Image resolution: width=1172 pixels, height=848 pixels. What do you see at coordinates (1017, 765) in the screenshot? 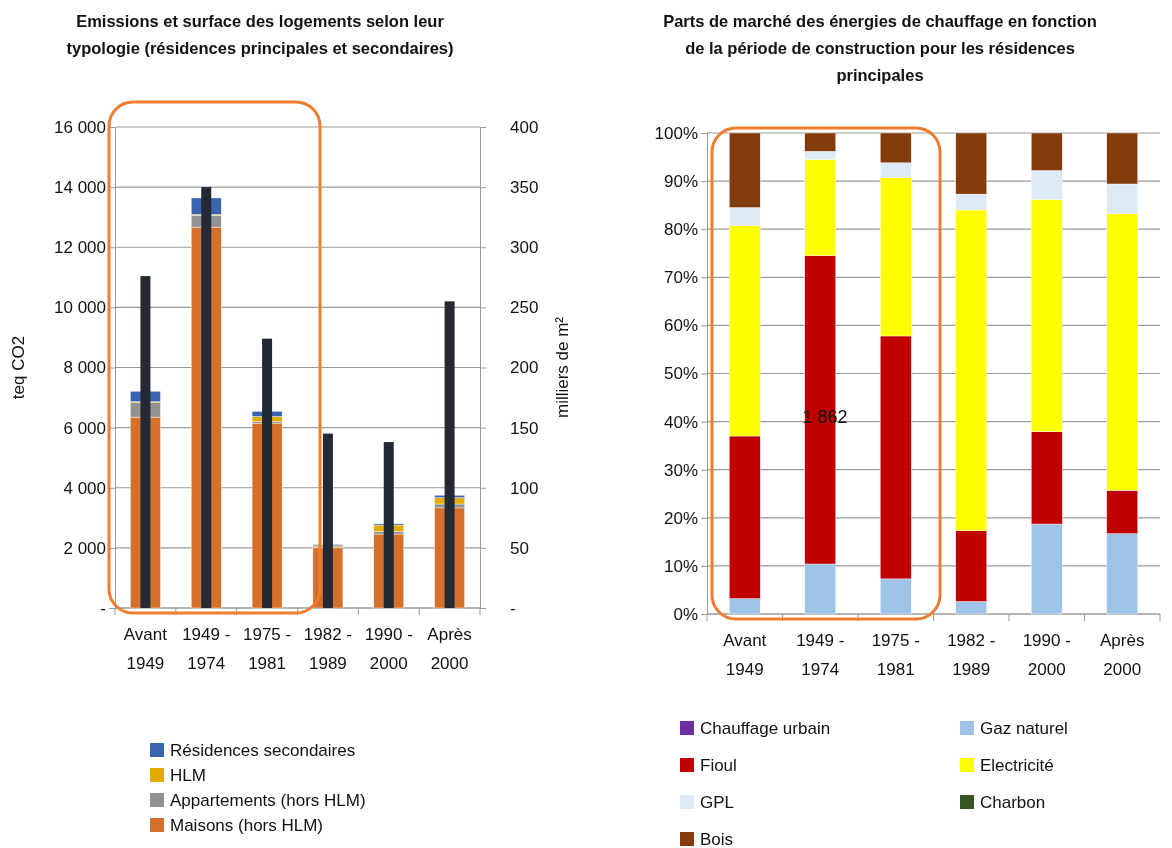
I see `legend-label: Electricité` at bounding box center [1017, 765].